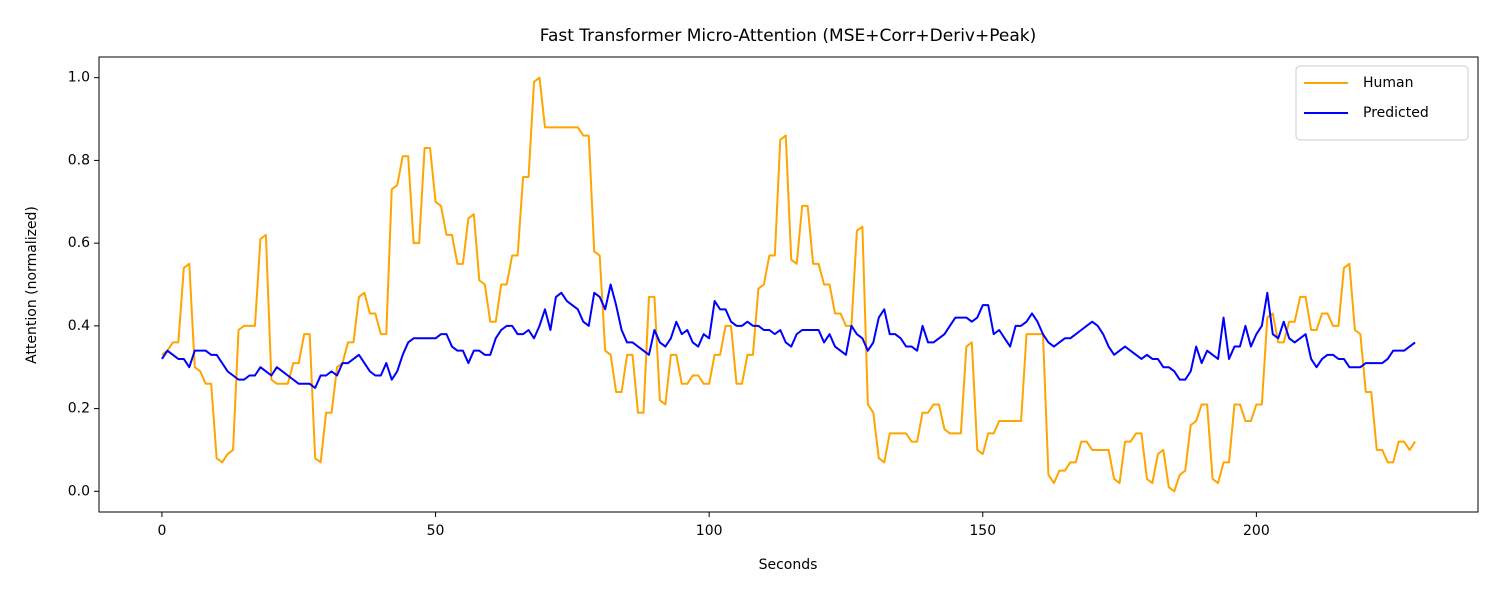 This screenshot has width=1500, height=600. I want to click on x-axis-label: Seconds, so click(788, 565).